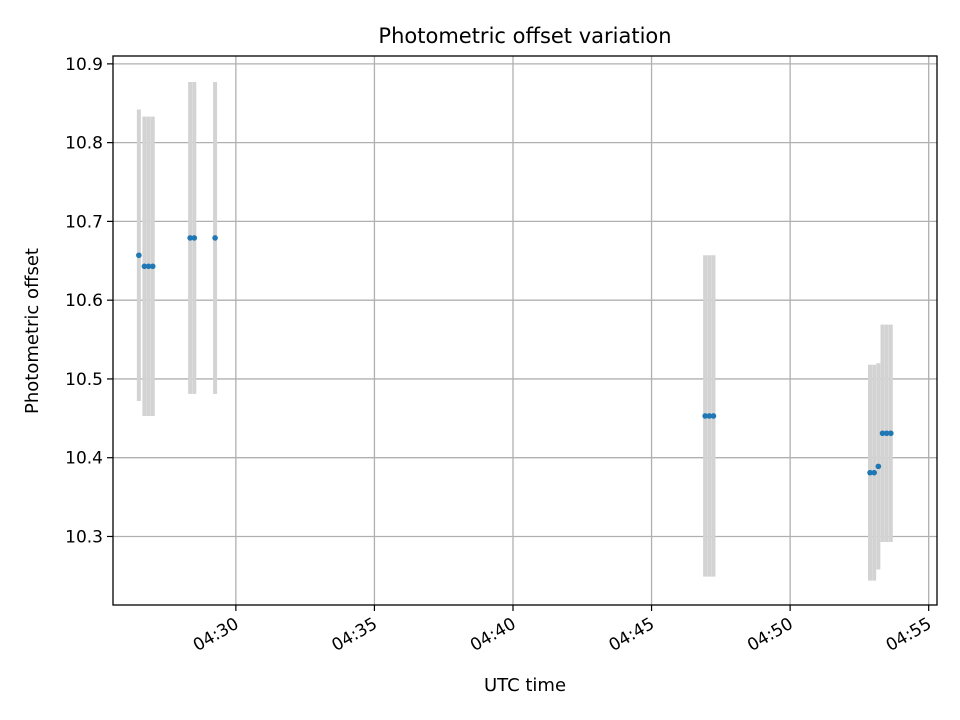 The height and width of the screenshot is (720, 960). Describe the element at coordinates (84, 65) in the screenshot. I see `y-tick-label: 10.9` at that location.